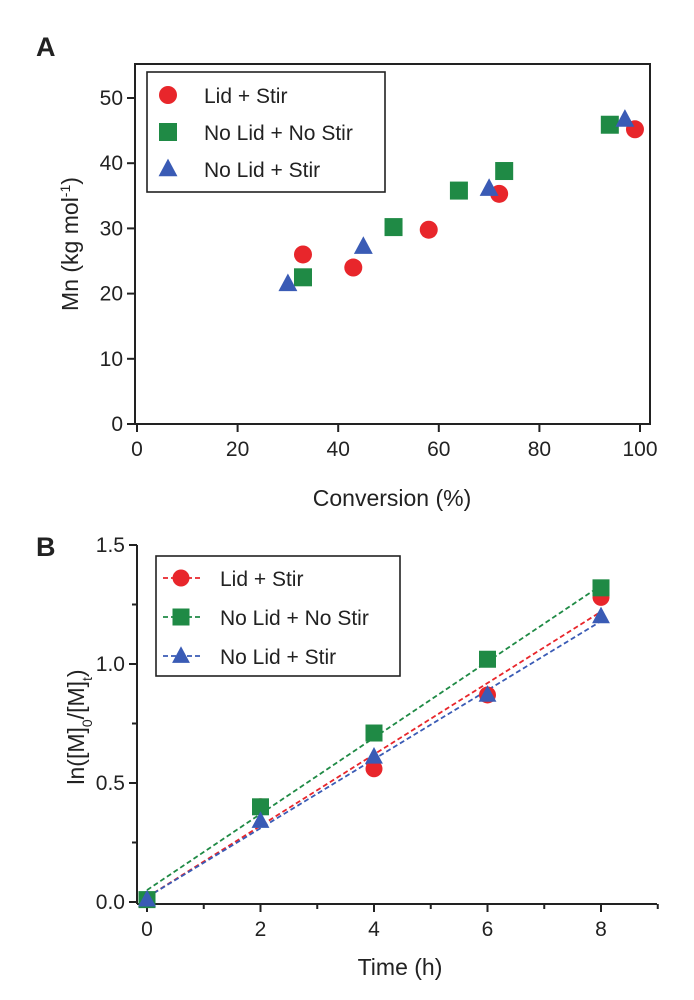 The image size is (694, 1000). What do you see at coordinates (110, 902) in the screenshot?
I see `panel-b-ytick-label: 0.0` at bounding box center [110, 902].